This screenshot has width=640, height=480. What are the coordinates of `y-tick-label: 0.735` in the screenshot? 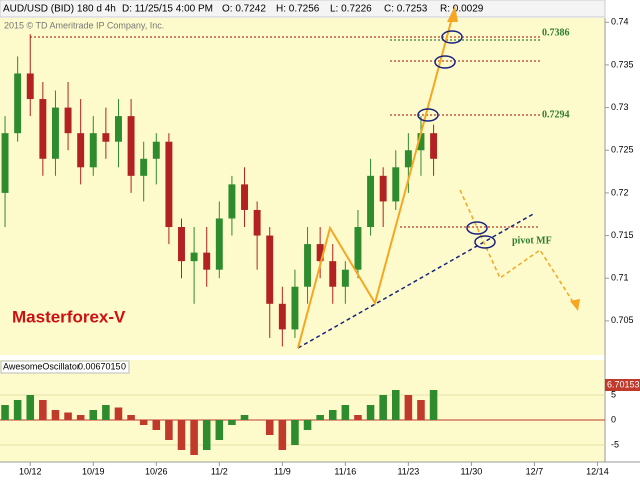 It's located at (622, 64).